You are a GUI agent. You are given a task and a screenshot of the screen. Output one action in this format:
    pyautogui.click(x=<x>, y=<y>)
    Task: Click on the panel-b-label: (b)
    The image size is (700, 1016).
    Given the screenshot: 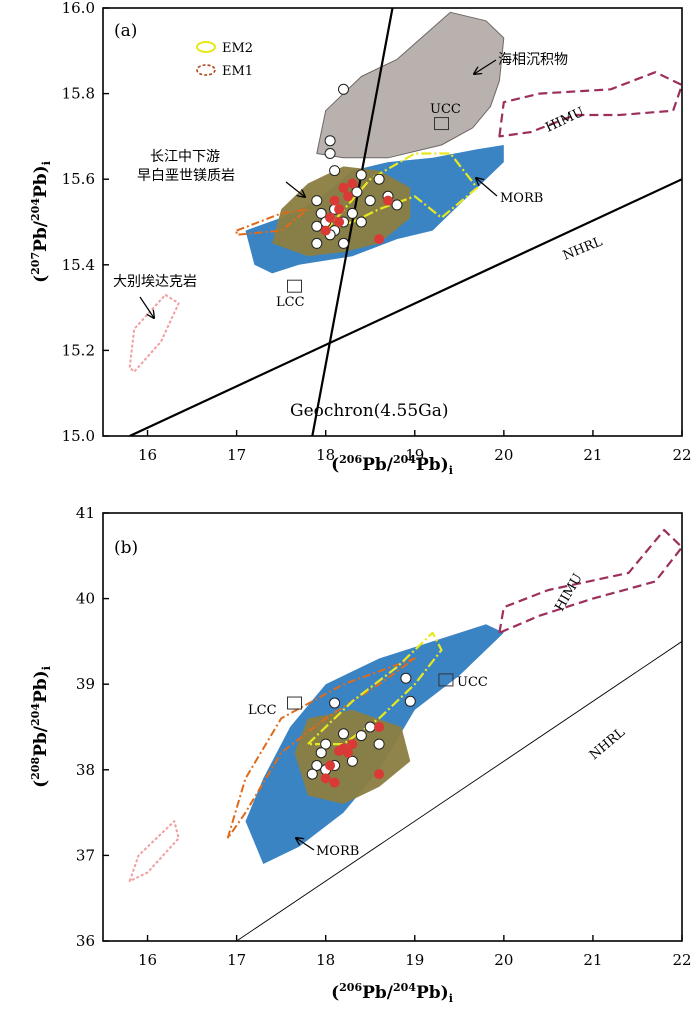 What is the action you would take?
    pyautogui.click(x=126, y=548)
    